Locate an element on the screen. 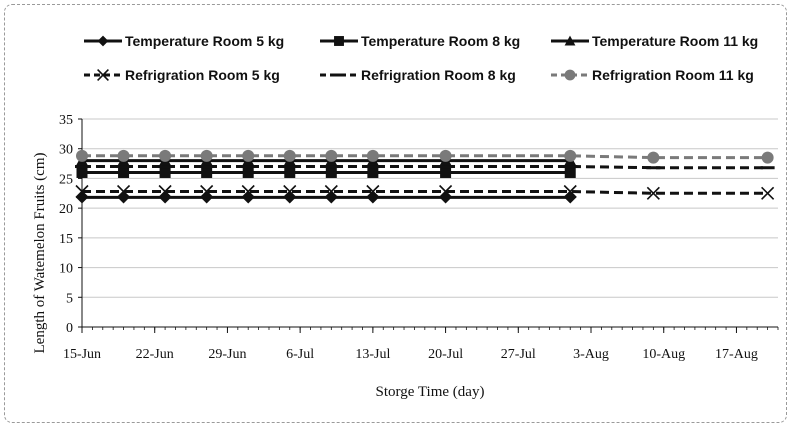 The width and height of the screenshot is (793, 429). legend-entry: Refrigration Room 11 kg is located at coordinates (652, 75).